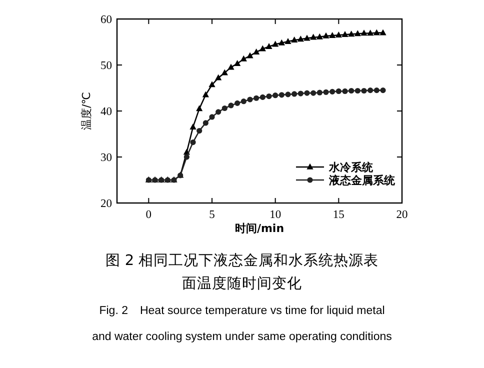  What do you see at coordinates (276, 215) in the screenshot?
I see `x-tick-label: 10` at bounding box center [276, 215].